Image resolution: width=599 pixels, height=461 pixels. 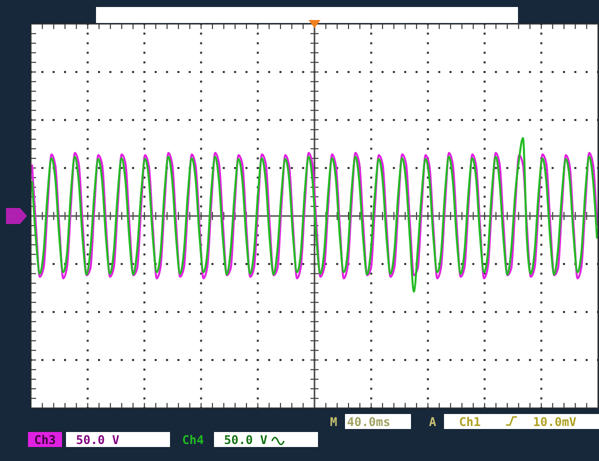 What do you see at coordinates (193, 440) in the screenshot?
I see `text: Ch4` at bounding box center [193, 440].